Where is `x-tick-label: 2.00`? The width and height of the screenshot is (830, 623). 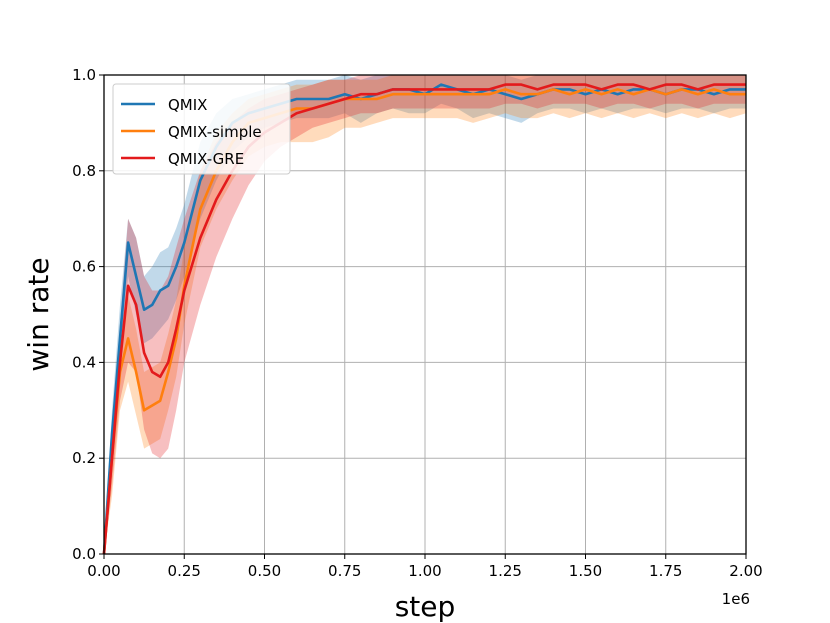 x-tick-label: 2.00 is located at coordinates (745, 571).